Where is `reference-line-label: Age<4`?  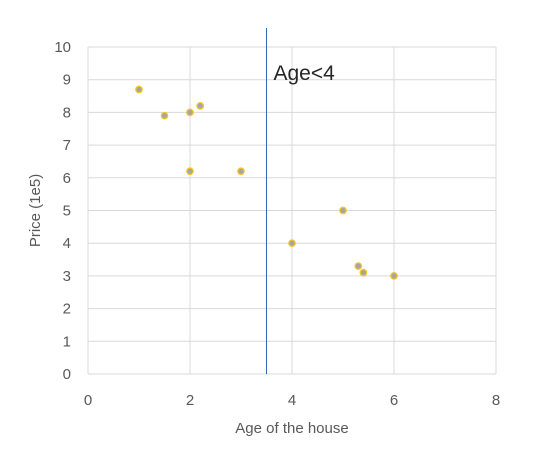
reference-line-label: Age<4 is located at coordinates (305, 73).